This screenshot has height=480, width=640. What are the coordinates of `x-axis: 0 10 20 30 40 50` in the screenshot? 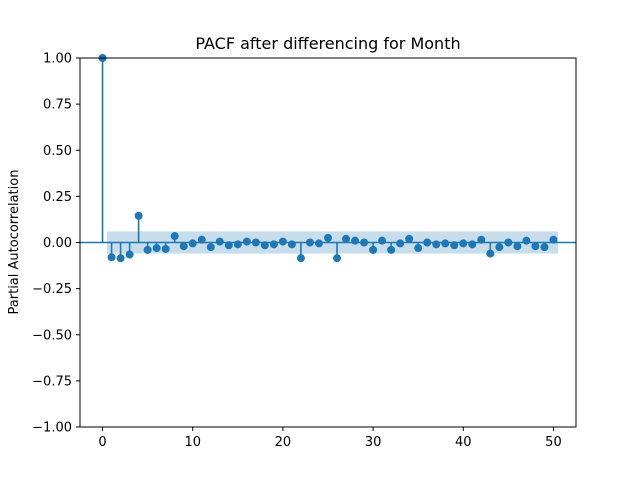 It's located at (330, 438).